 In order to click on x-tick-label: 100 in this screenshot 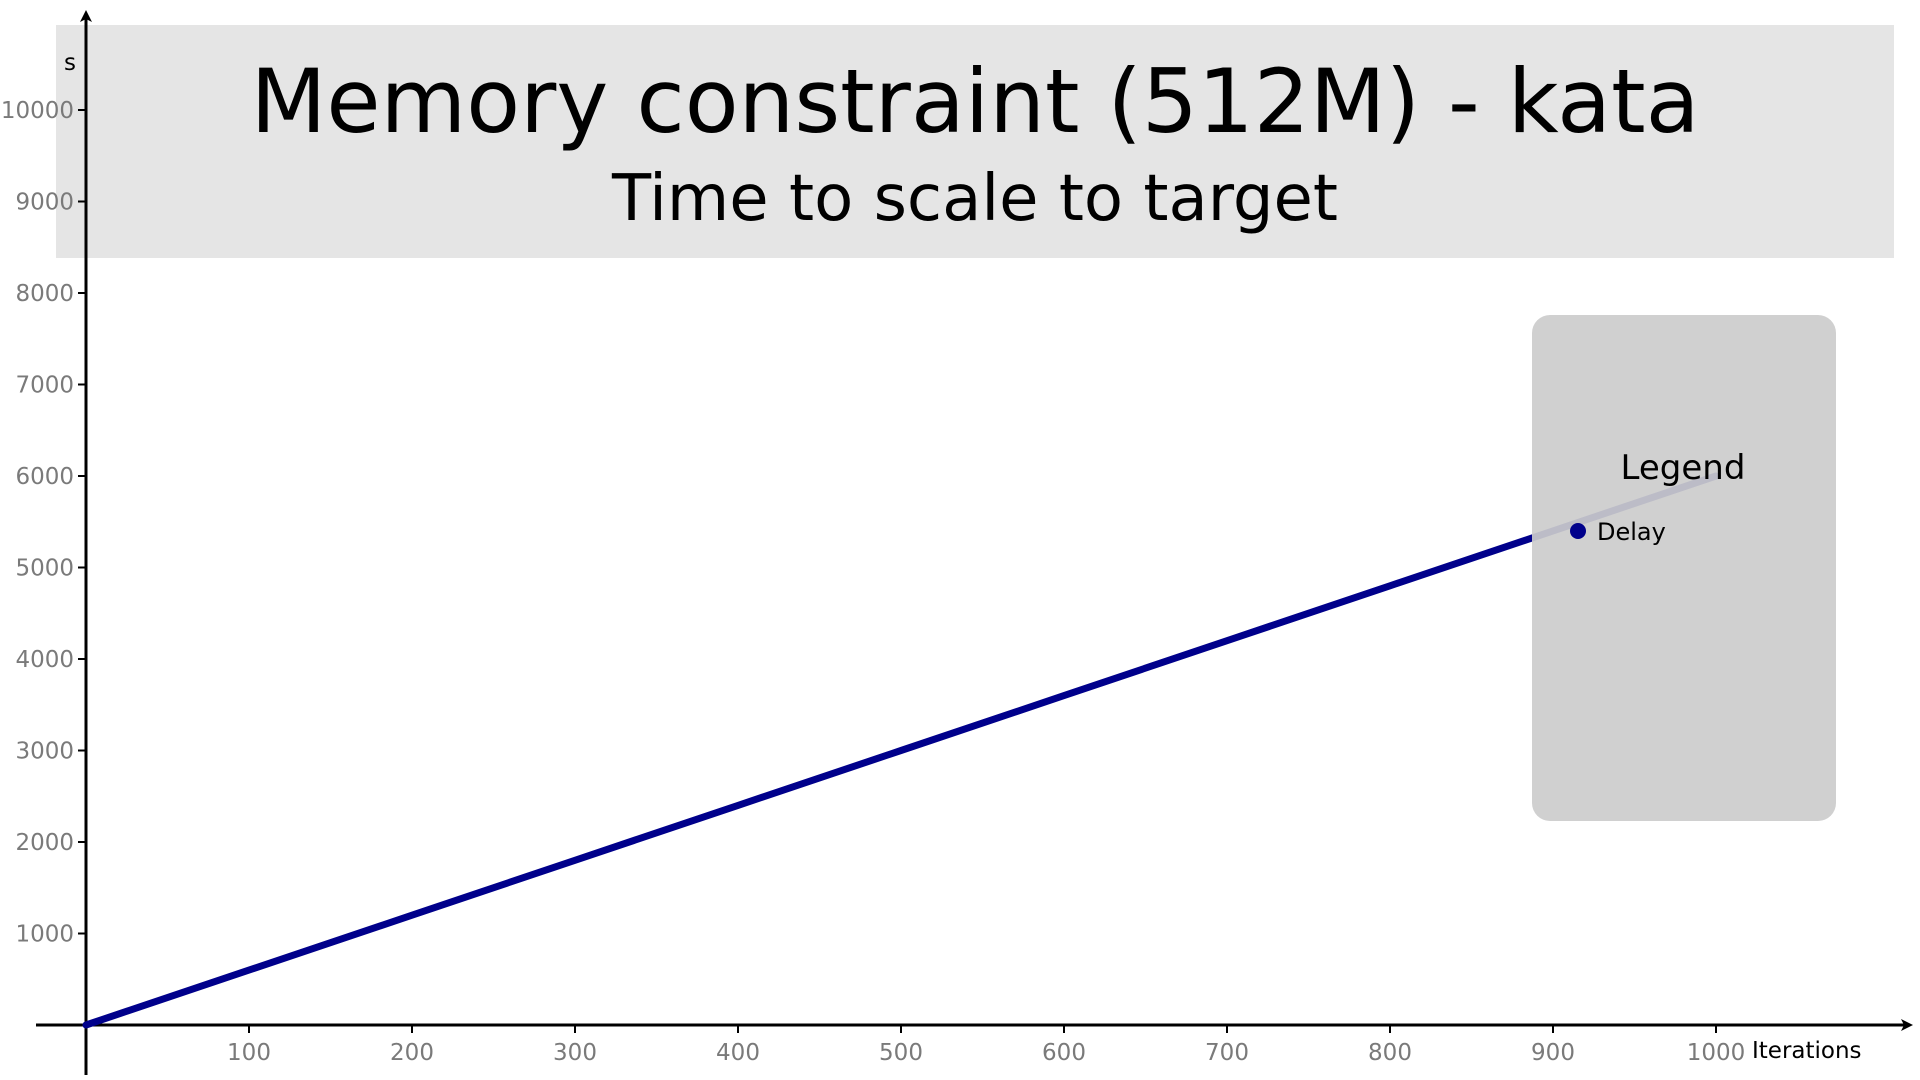, I will do `click(249, 1053)`.